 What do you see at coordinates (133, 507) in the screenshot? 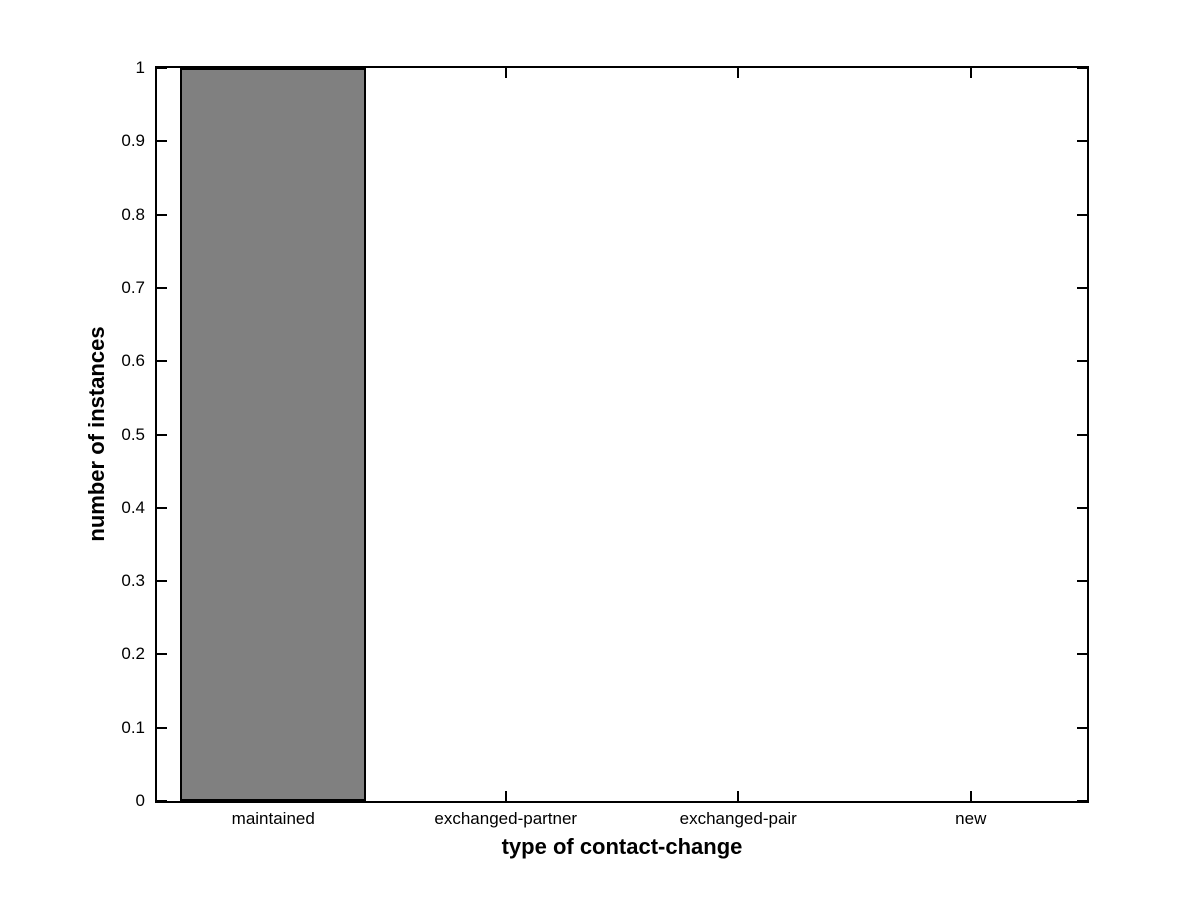
I see `y-tick-label: 0.4` at bounding box center [133, 507].